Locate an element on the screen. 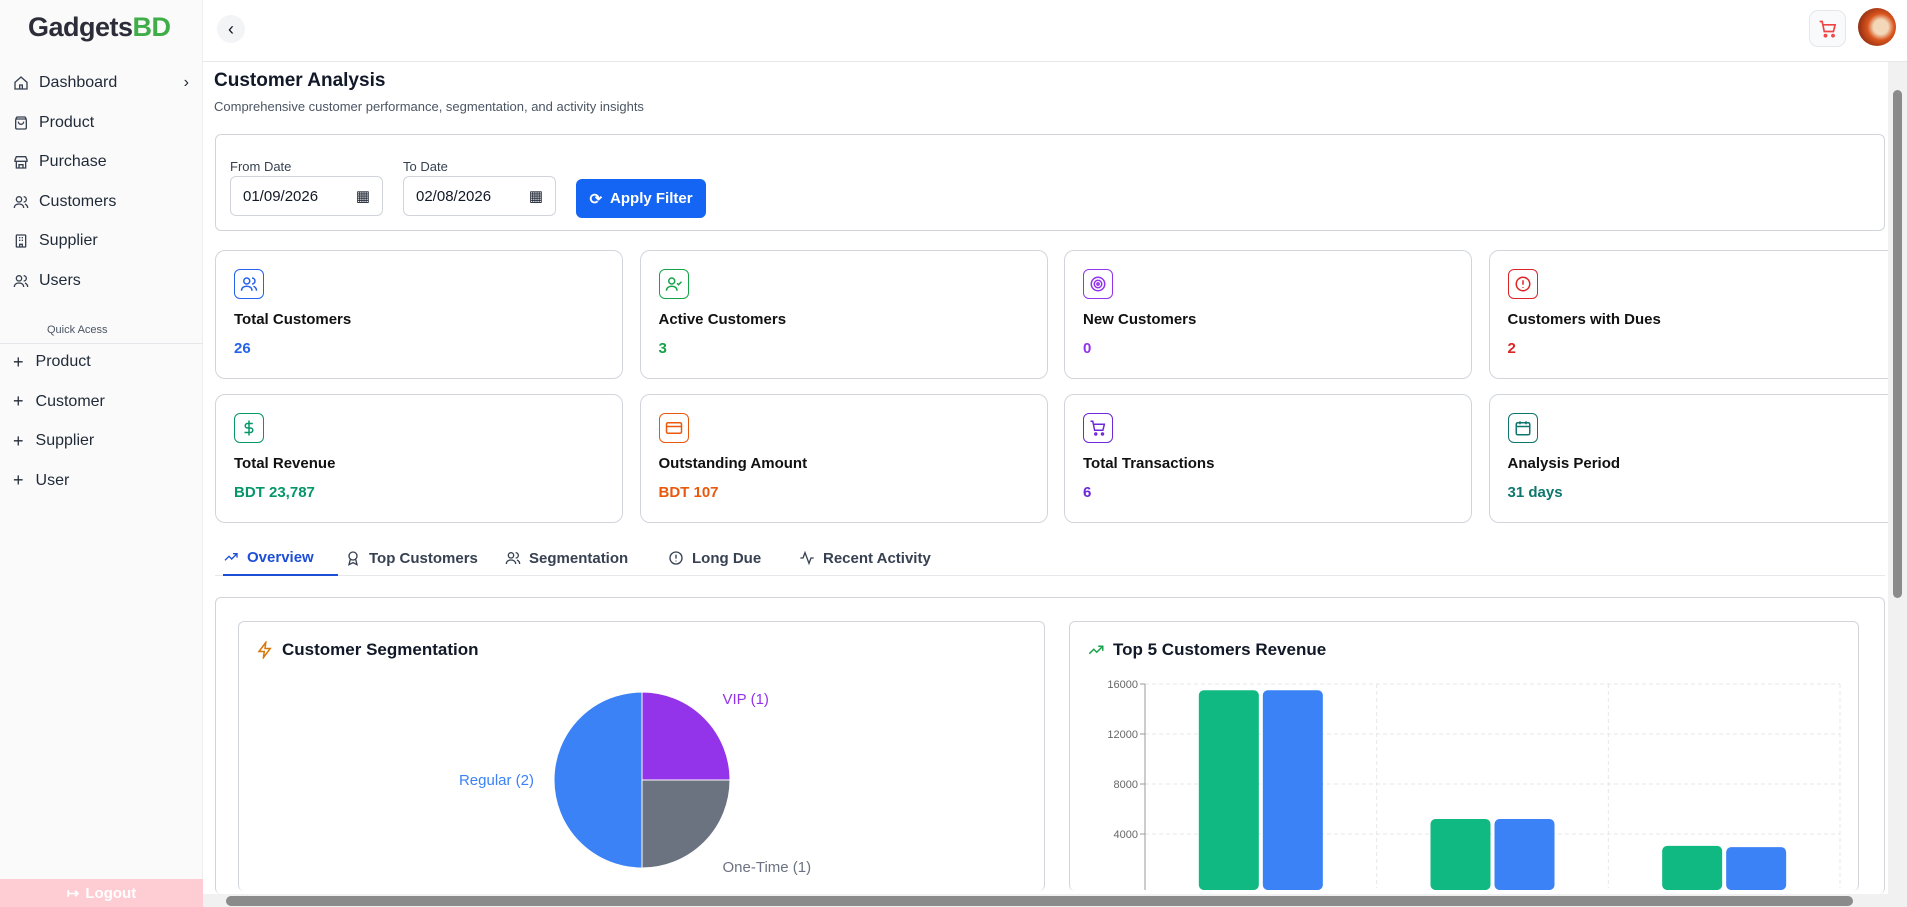  cart-icon is located at coordinates (1098, 428).